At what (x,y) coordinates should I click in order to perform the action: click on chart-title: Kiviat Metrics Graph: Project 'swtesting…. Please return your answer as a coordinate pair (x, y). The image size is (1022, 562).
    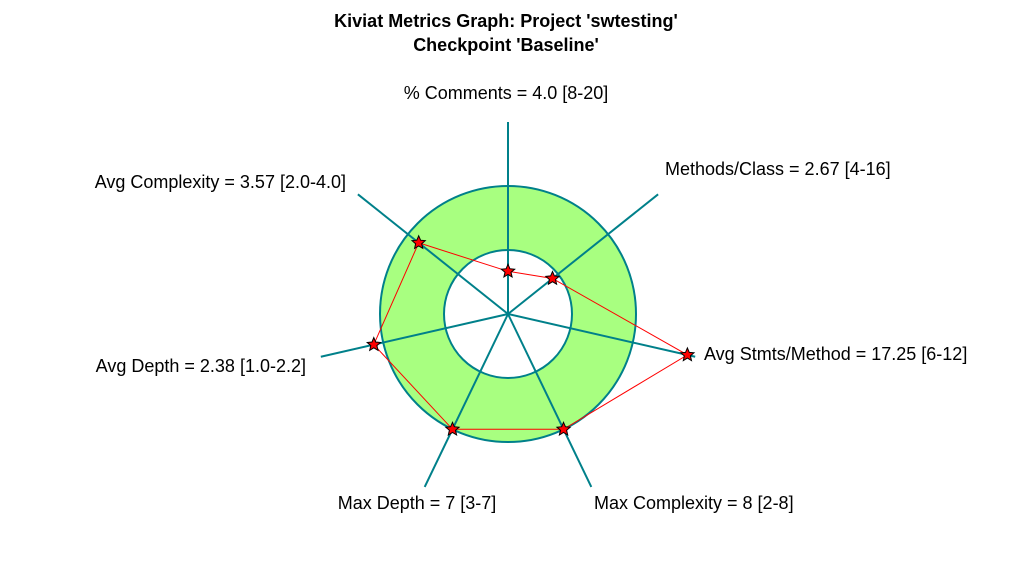
    Looking at the image, I should click on (506, 21).